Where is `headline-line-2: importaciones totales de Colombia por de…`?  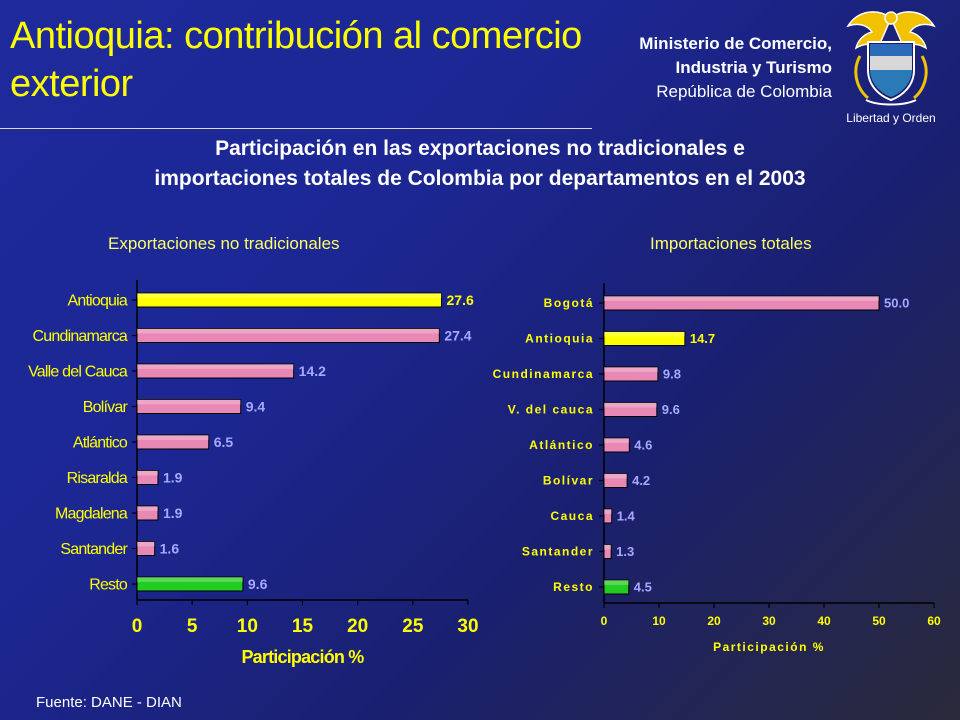
headline-line-2: importaciones totales de Colombia por de… is located at coordinates (480, 178).